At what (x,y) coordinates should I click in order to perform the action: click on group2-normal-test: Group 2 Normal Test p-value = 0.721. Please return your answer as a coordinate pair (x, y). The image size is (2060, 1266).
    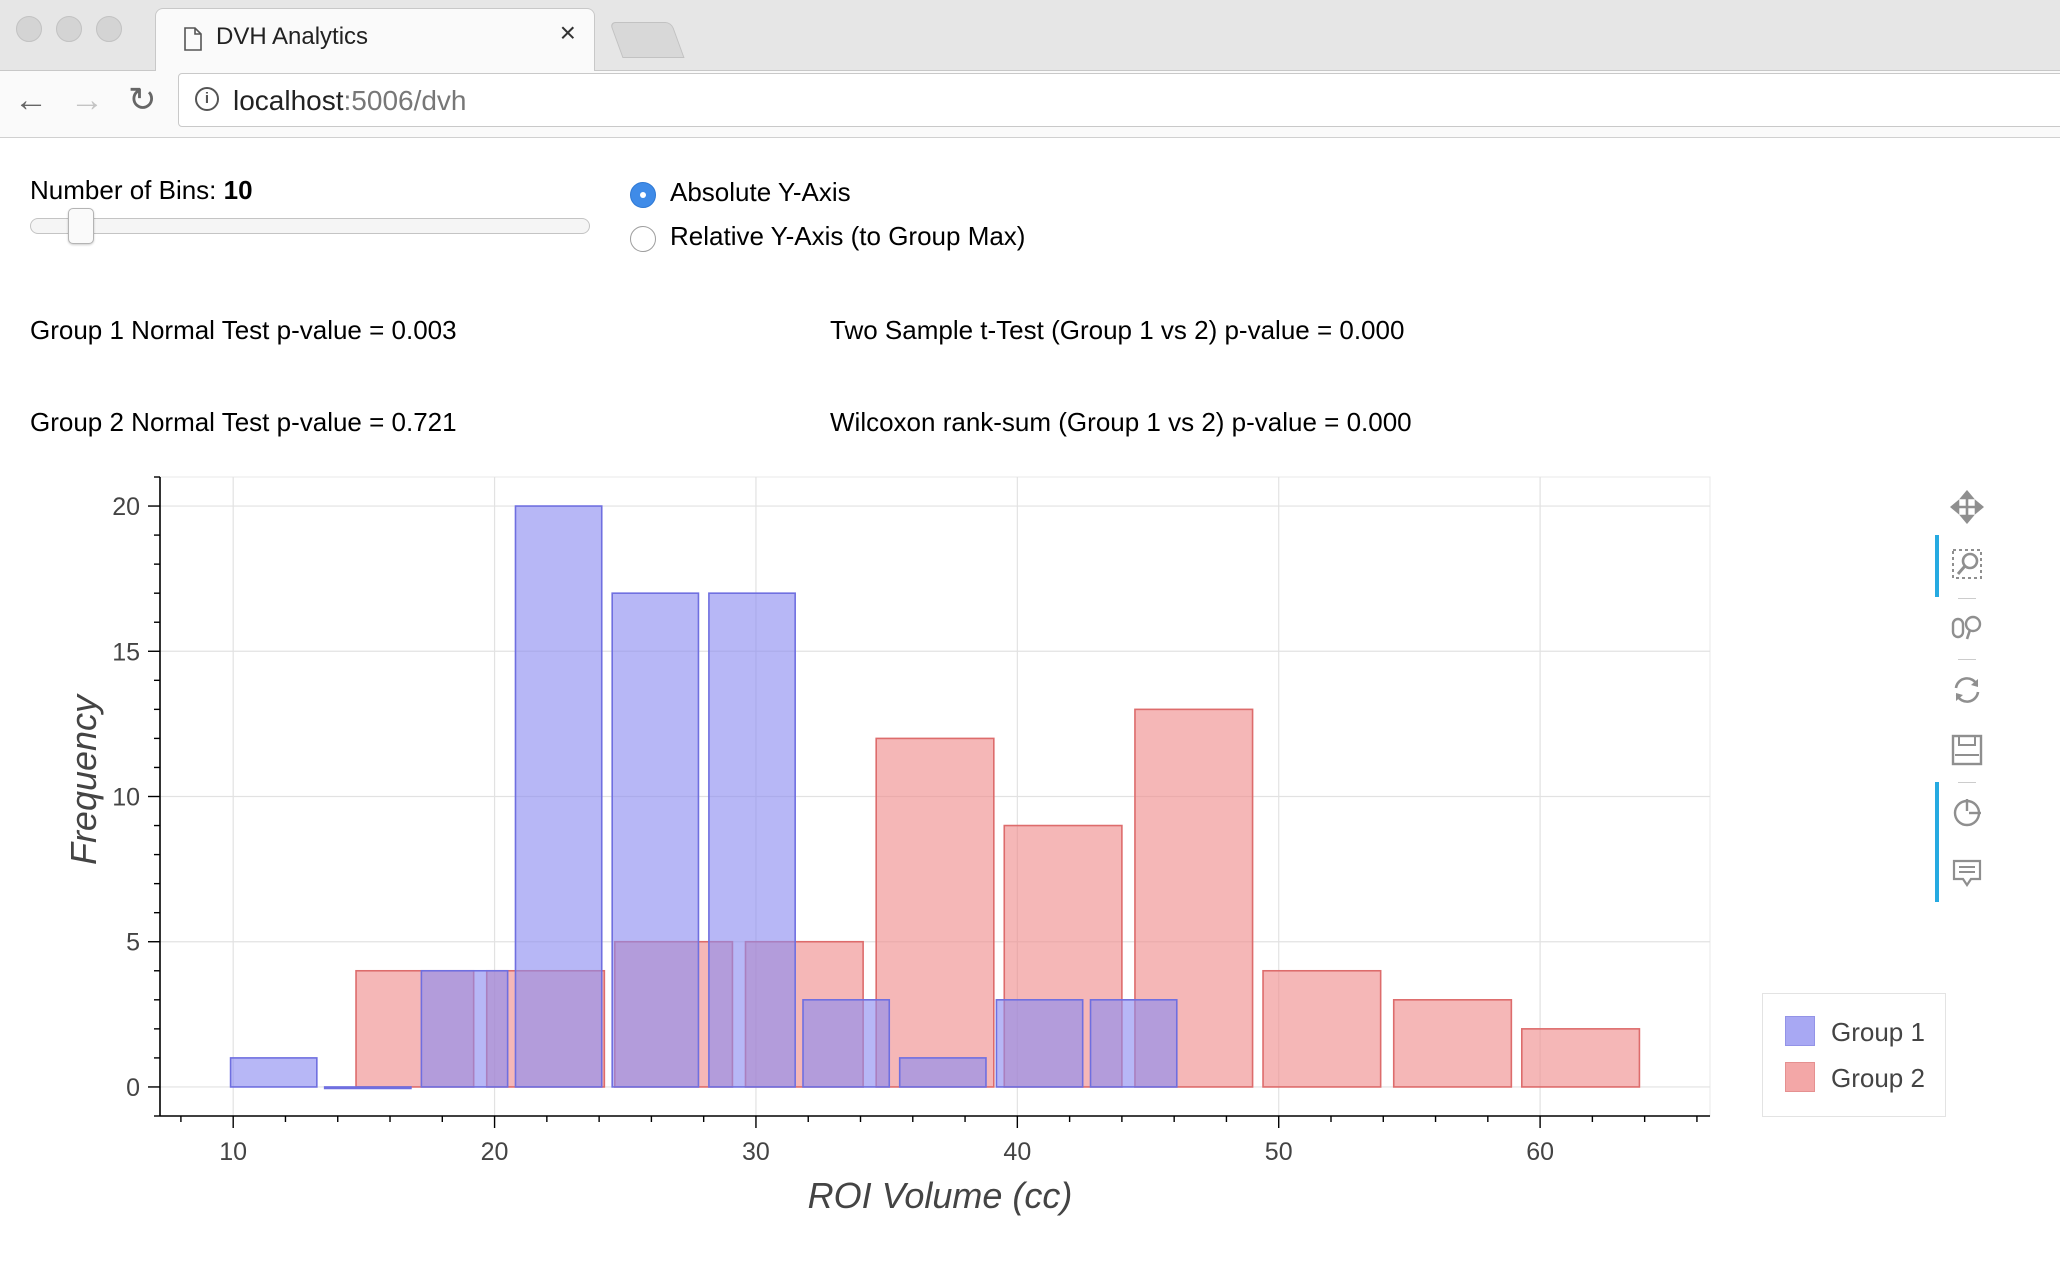
    Looking at the image, I should click on (243, 422).